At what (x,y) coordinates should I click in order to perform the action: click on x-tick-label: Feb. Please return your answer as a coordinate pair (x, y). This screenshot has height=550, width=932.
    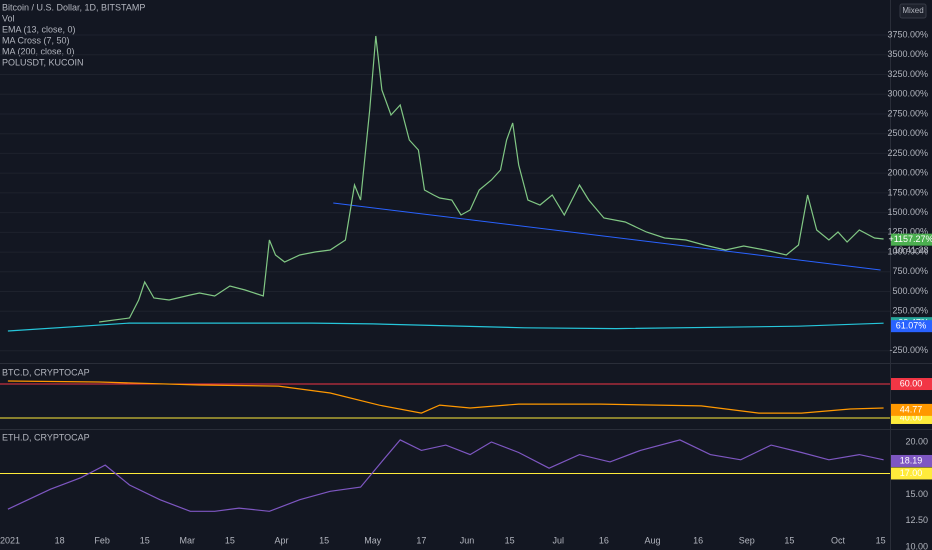
    Looking at the image, I should click on (102, 540).